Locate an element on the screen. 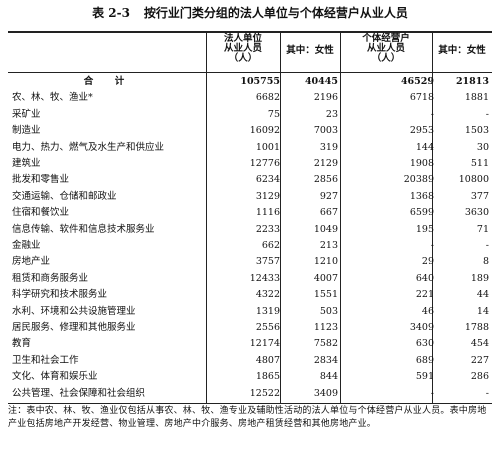 The image size is (500, 451). legal-entity-cell: 16092 is located at coordinates (264, 131).